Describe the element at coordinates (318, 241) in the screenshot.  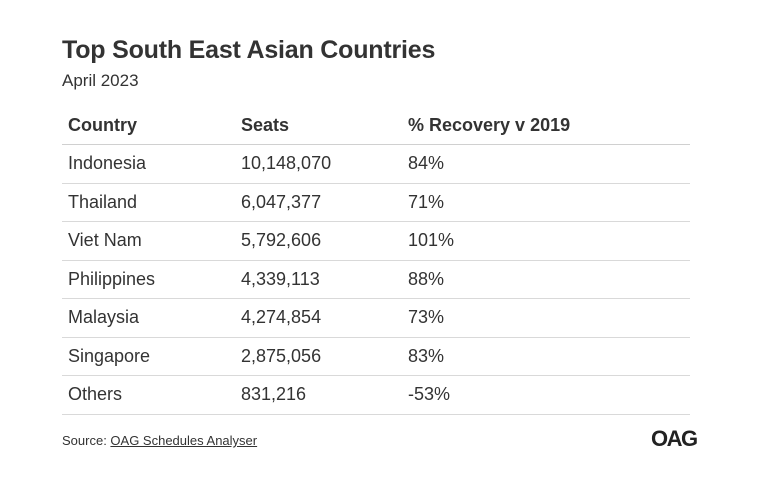
I see `seats-cell: 5,792,606` at that location.